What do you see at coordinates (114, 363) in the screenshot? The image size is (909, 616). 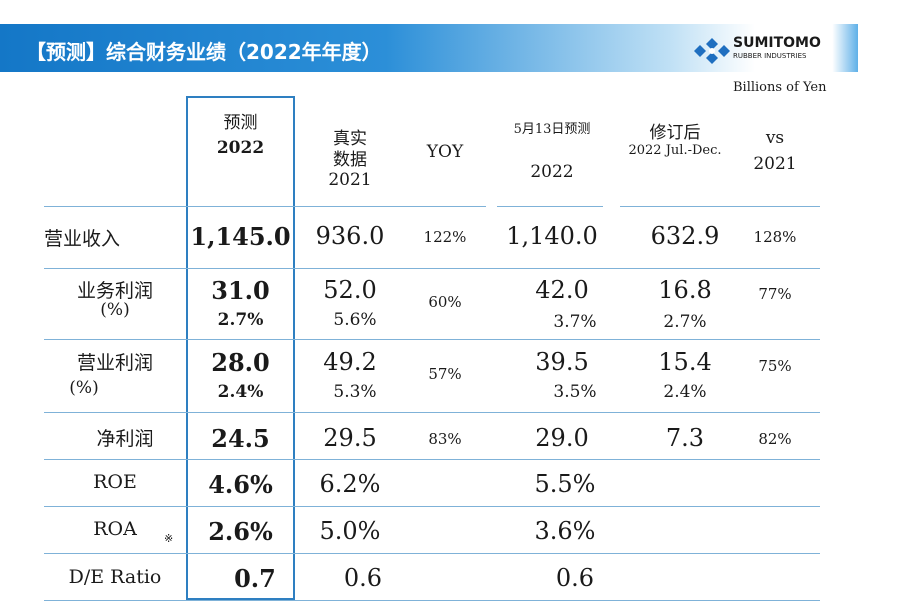 I see `row-label-operating-profit: 营业利润` at bounding box center [114, 363].